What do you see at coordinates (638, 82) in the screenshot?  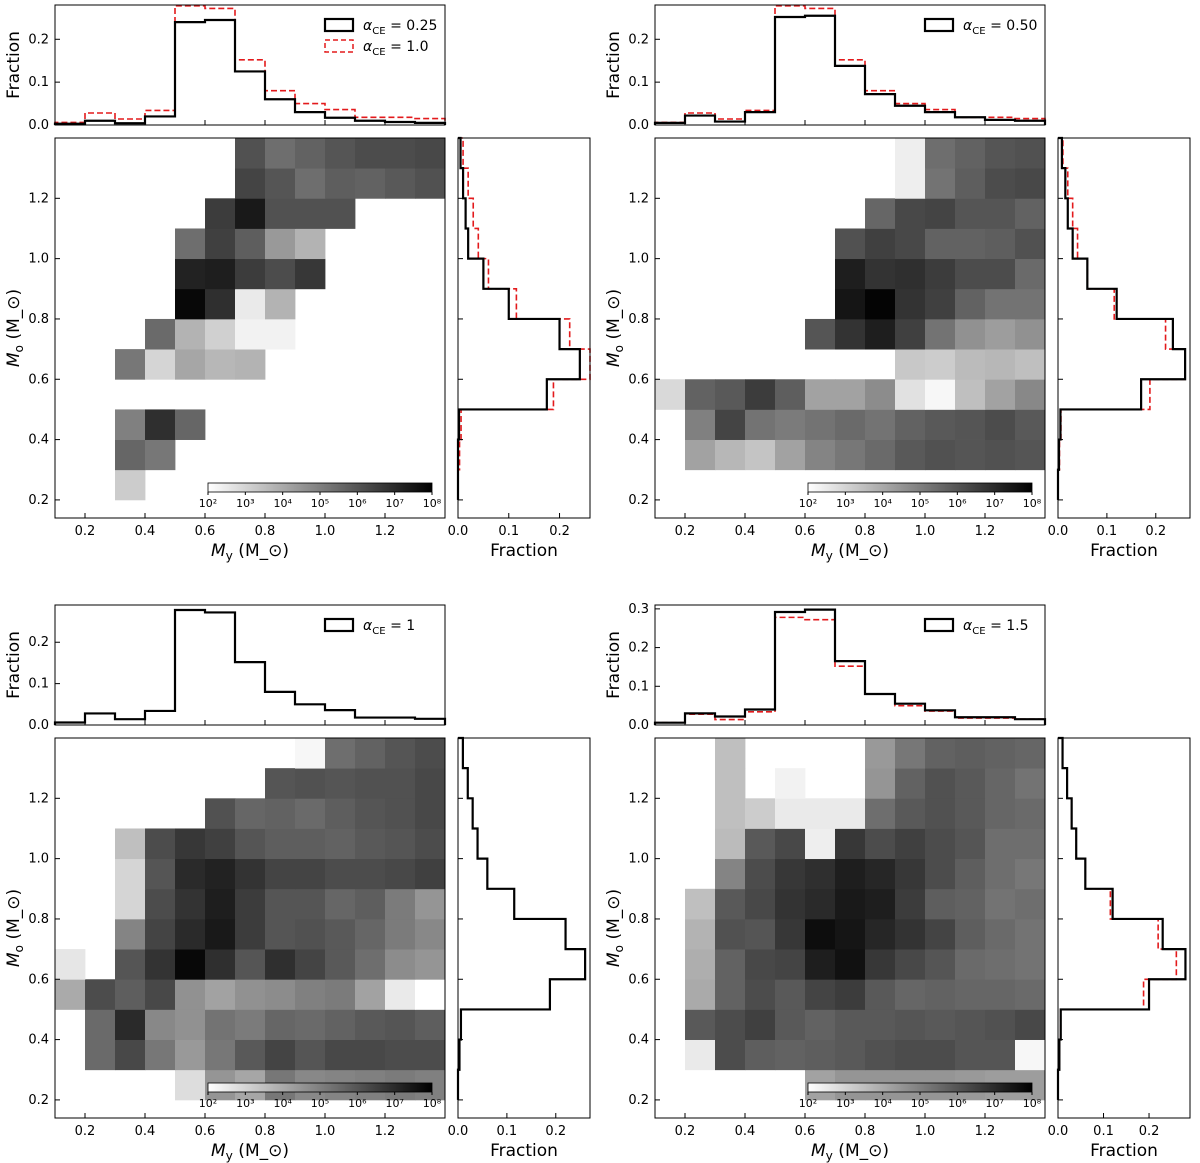 I see `hist-top-y-tick-label: 0.1` at bounding box center [638, 82].